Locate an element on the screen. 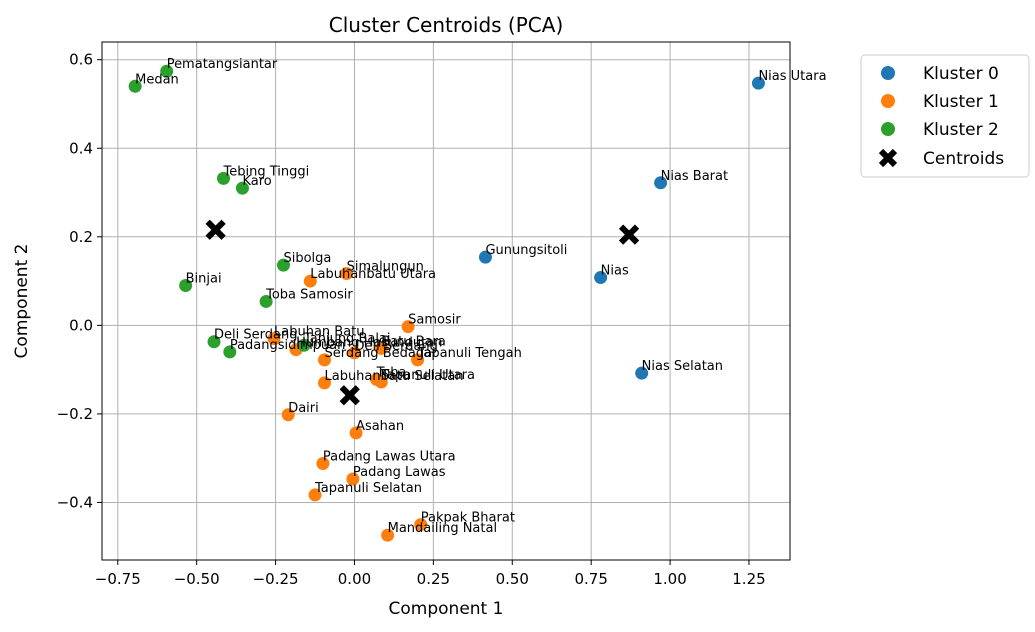  point-label: Samosir is located at coordinates (434, 320).